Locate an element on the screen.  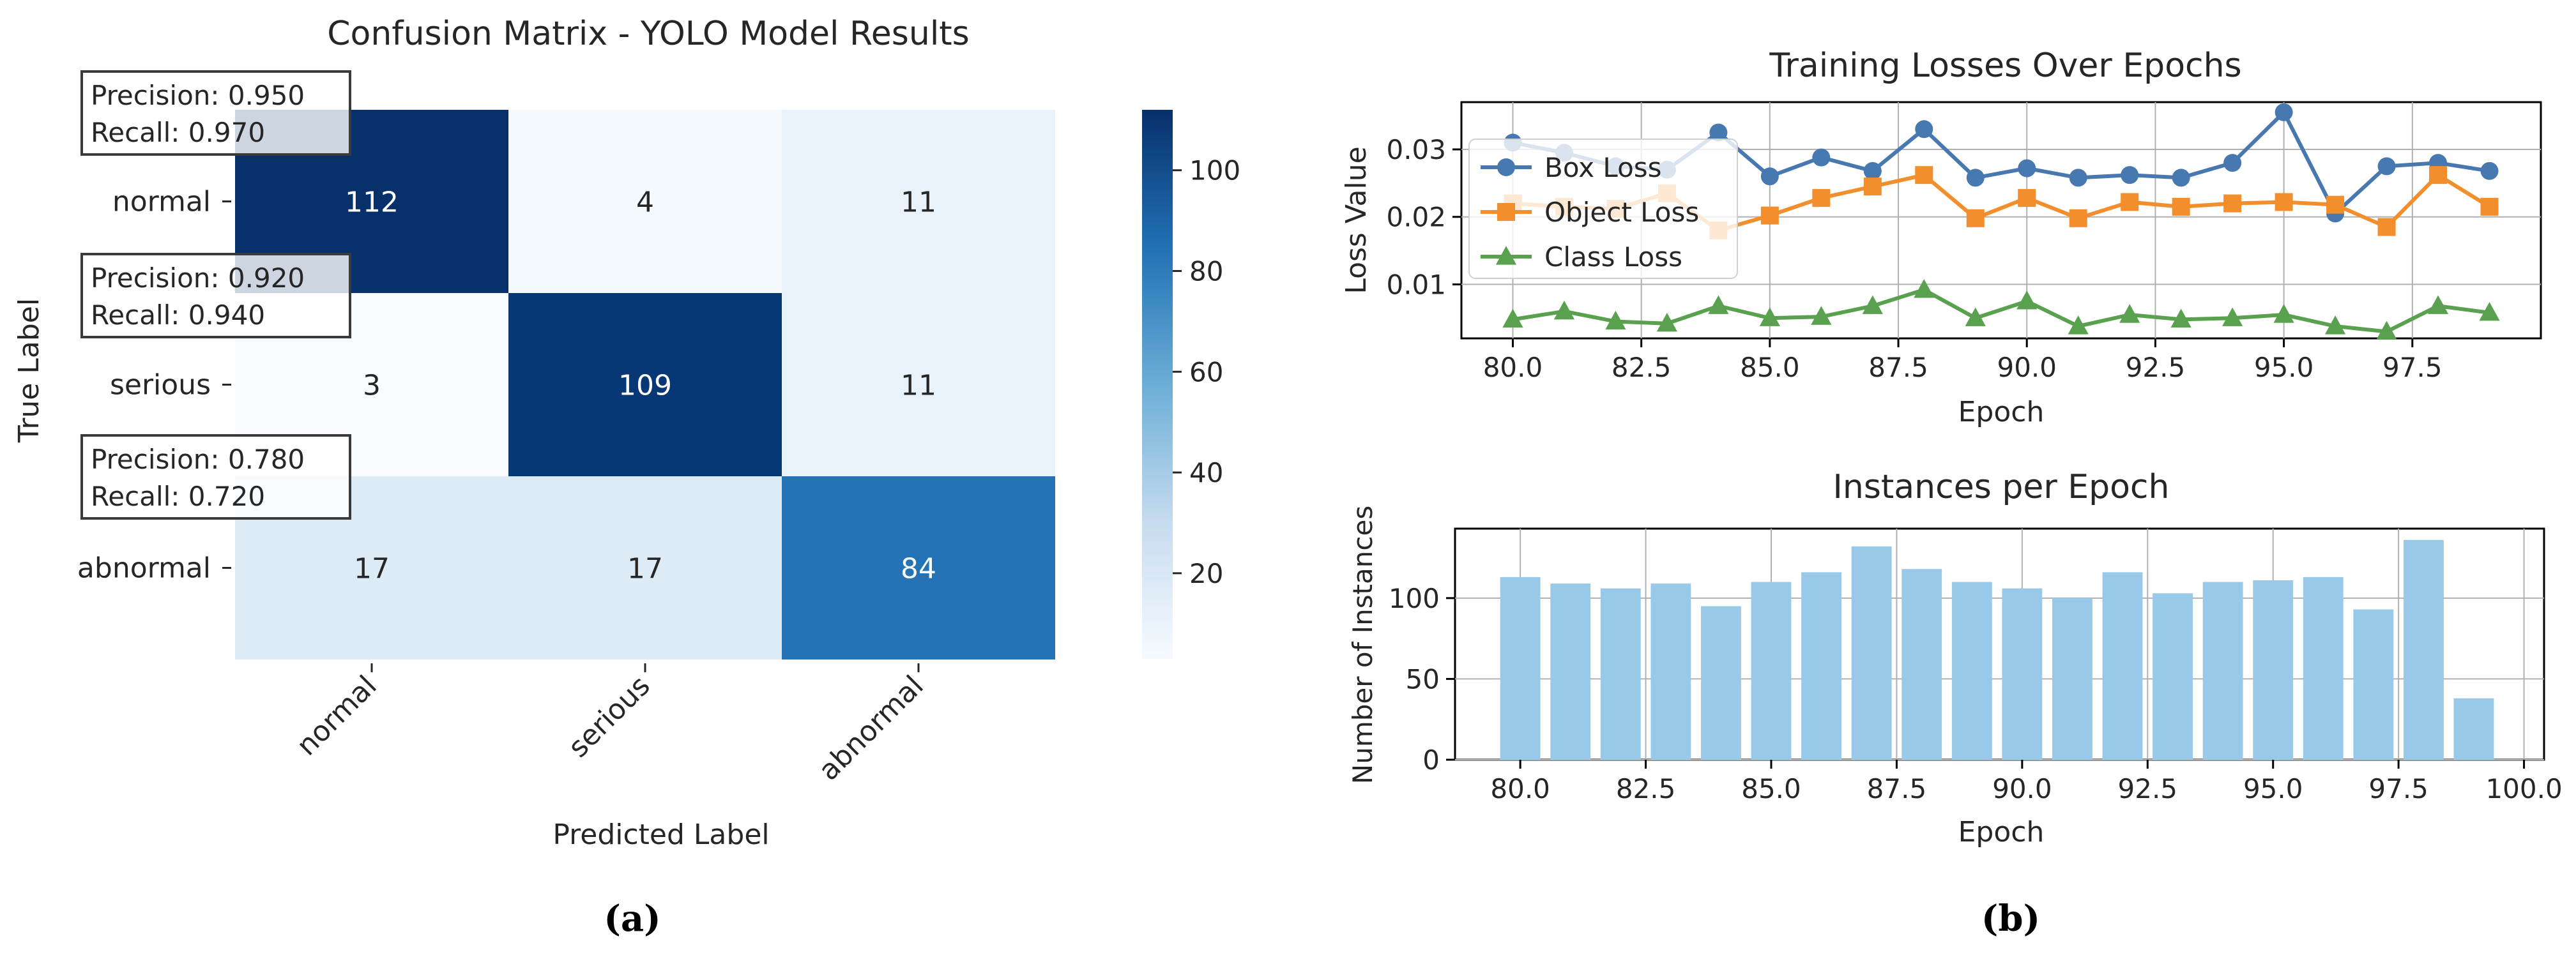
true-label-axis-title: True Label is located at coordinates (29, 370).